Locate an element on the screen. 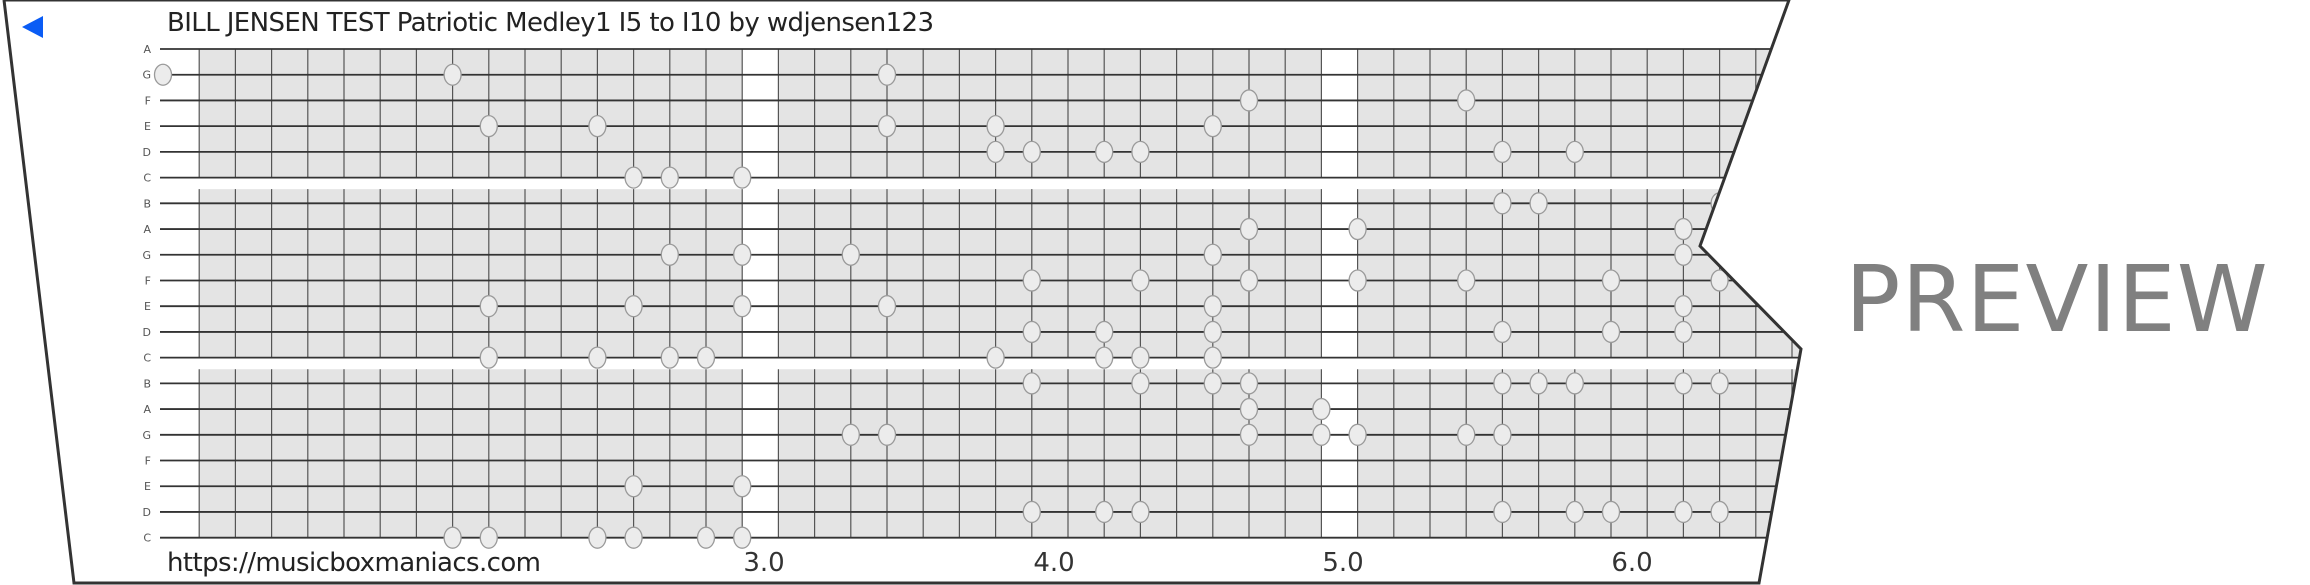 This screenshot has width=2310, height=585. site-url: https://musicboxmaniacs.com is located at coordinates (354, 563).